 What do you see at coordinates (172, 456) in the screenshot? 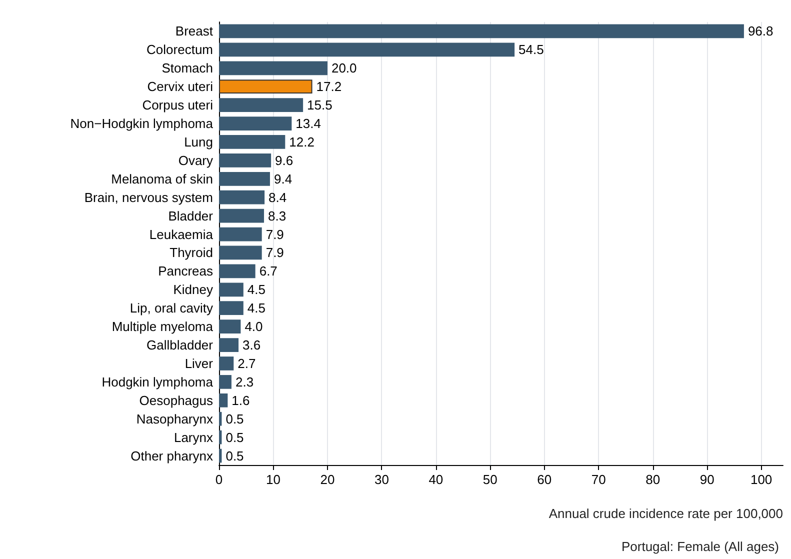
I see `y-tick-label: Other pharynx` at bounding box center [172, 456].